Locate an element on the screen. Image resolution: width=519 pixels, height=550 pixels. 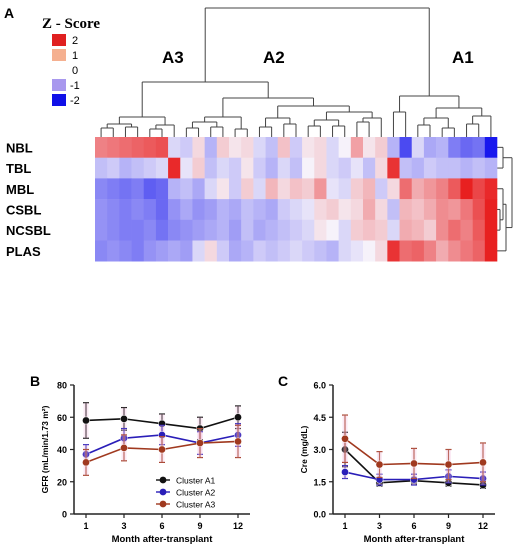
y-tick-label: 60 is located at coordinates (62, 418).